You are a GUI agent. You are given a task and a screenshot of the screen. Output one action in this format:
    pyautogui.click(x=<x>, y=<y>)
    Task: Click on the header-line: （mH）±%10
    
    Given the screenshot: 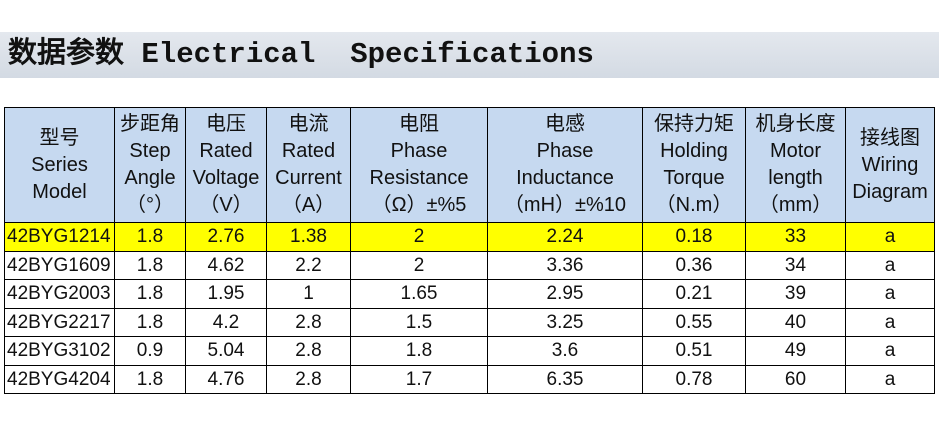 What is the action you would take?
    pyautogui.click(x=565, y=205)
    